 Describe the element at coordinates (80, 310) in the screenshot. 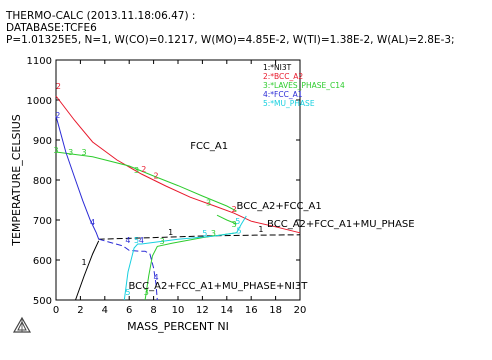

I see `x-tick-label: 2` at that location.